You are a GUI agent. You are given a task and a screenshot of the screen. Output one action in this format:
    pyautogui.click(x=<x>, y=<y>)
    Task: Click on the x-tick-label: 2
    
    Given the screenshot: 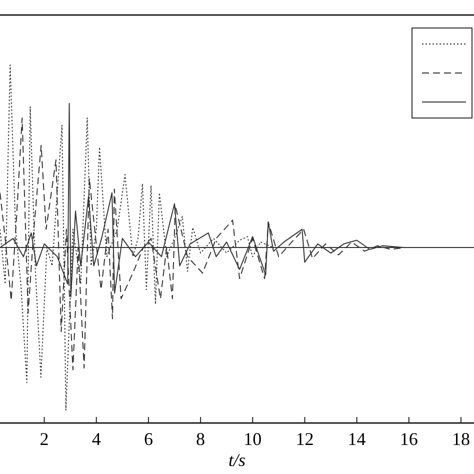 What is the action you would take?
    pyautogui.click(x=44, y=439)
    